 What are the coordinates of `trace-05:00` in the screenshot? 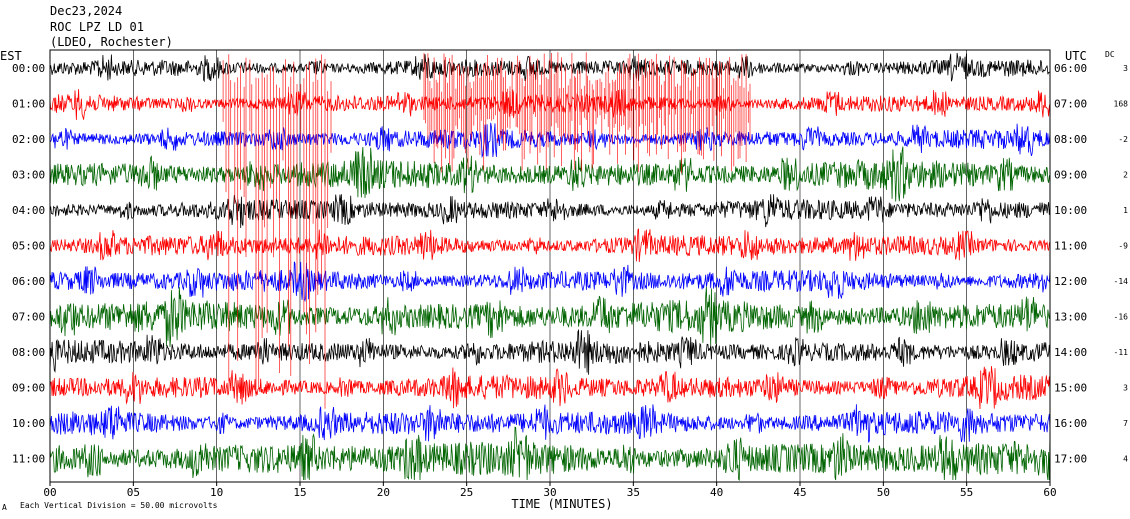 It's located at (550, 245).